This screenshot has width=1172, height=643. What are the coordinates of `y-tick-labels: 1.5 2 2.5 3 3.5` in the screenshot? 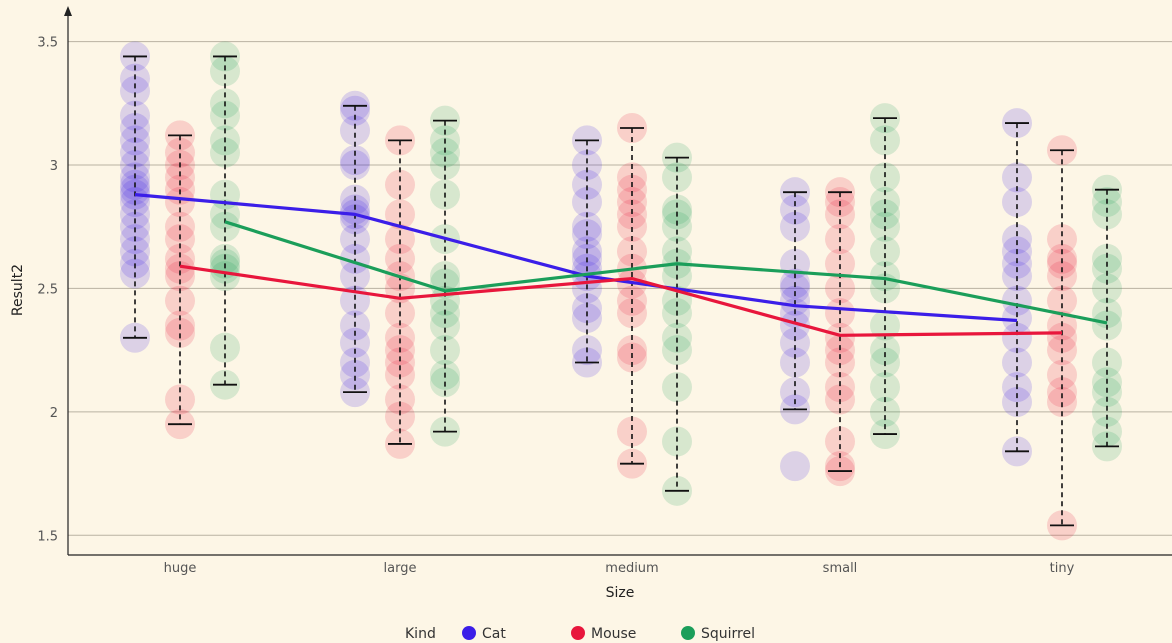 It's located at (47, 290).